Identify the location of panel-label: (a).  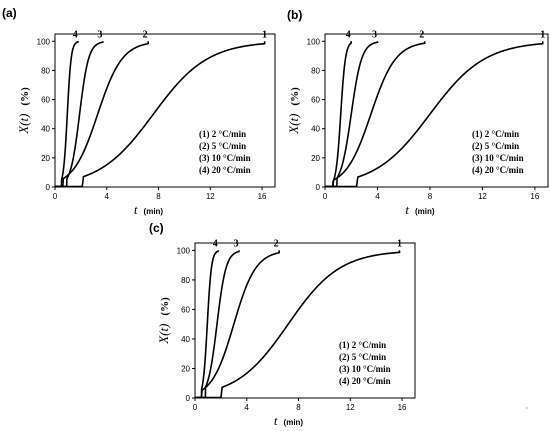
(9, 13).